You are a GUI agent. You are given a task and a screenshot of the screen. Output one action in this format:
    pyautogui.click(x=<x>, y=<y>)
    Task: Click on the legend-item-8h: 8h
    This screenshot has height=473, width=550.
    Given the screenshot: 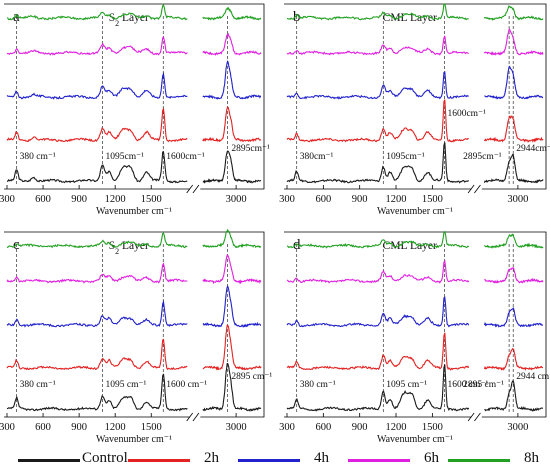 What is the action you would take?
    pyautogui.click(x=498, y=459)
    